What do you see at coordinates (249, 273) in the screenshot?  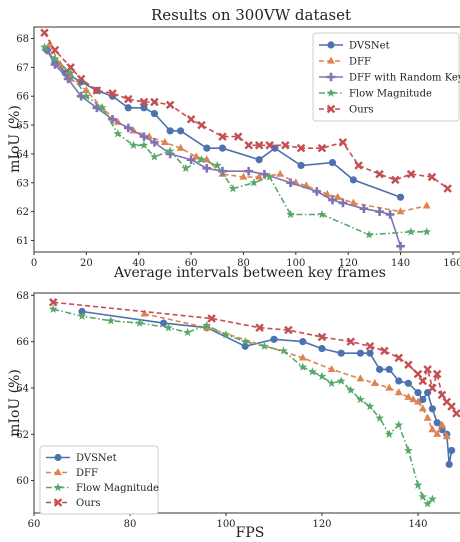 I see `x-axis-label: Average intervals between key frames` at bounding box center [249, 273].